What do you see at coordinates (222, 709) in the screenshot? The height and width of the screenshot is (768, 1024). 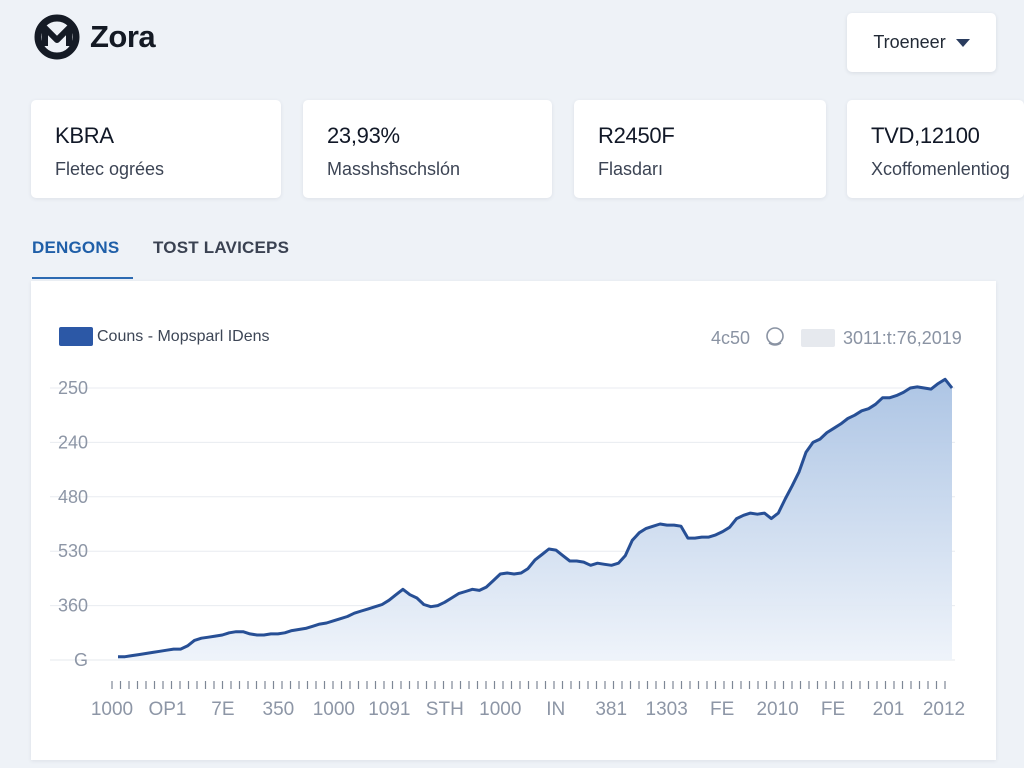 I see `x-tick-label: 7E` at bounding box center [222, 709].